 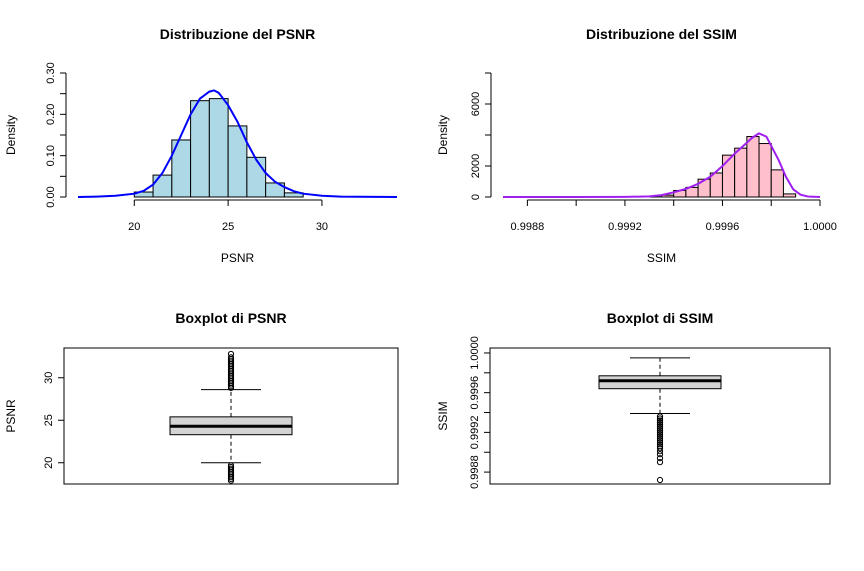 I want to click on x-tick-label: 0.9992, so click(x=625, y=227).